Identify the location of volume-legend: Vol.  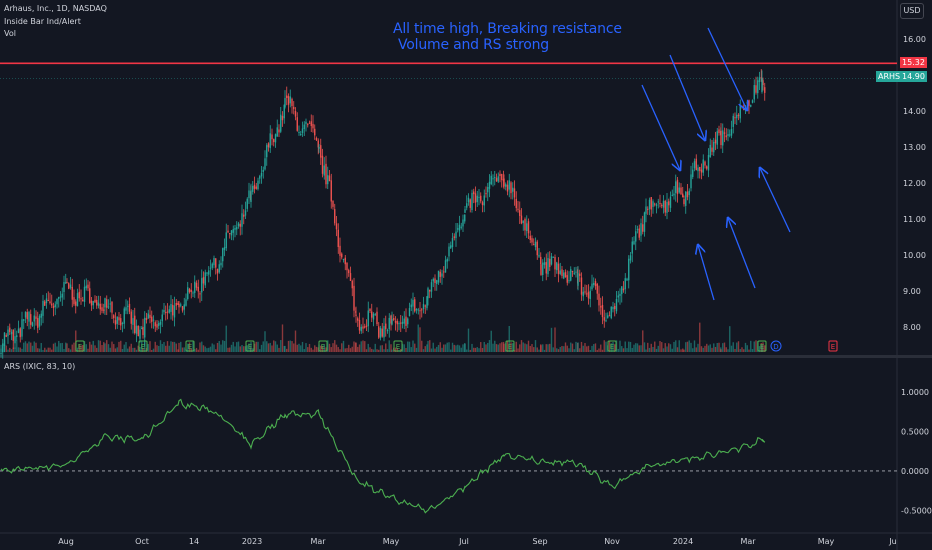
(10, 33).